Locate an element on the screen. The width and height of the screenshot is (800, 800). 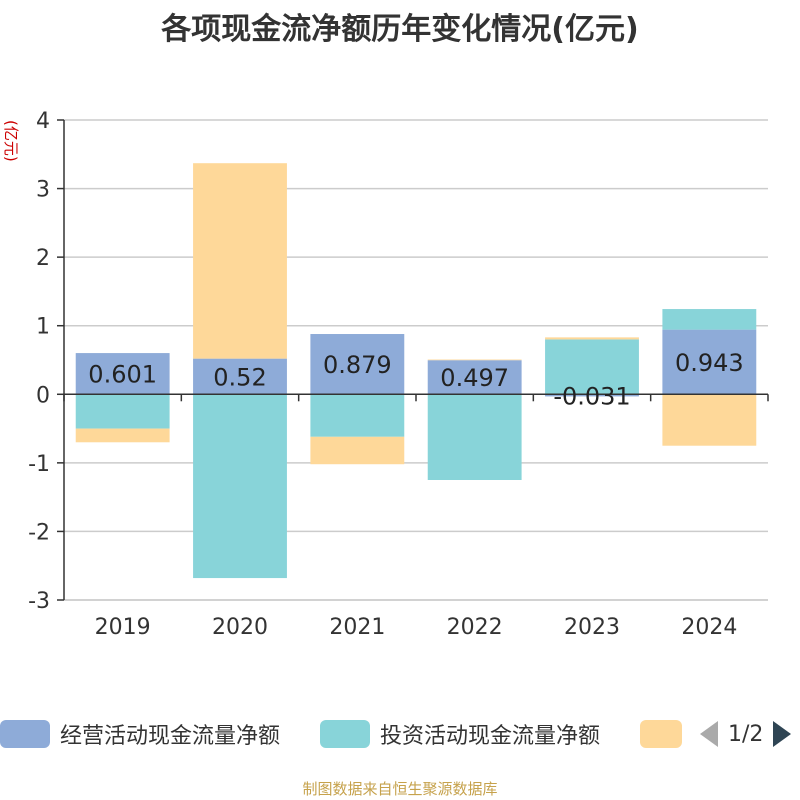
footer-source: 制图数据来自恒生聚源数据库 is located at coordinates (400, 789).